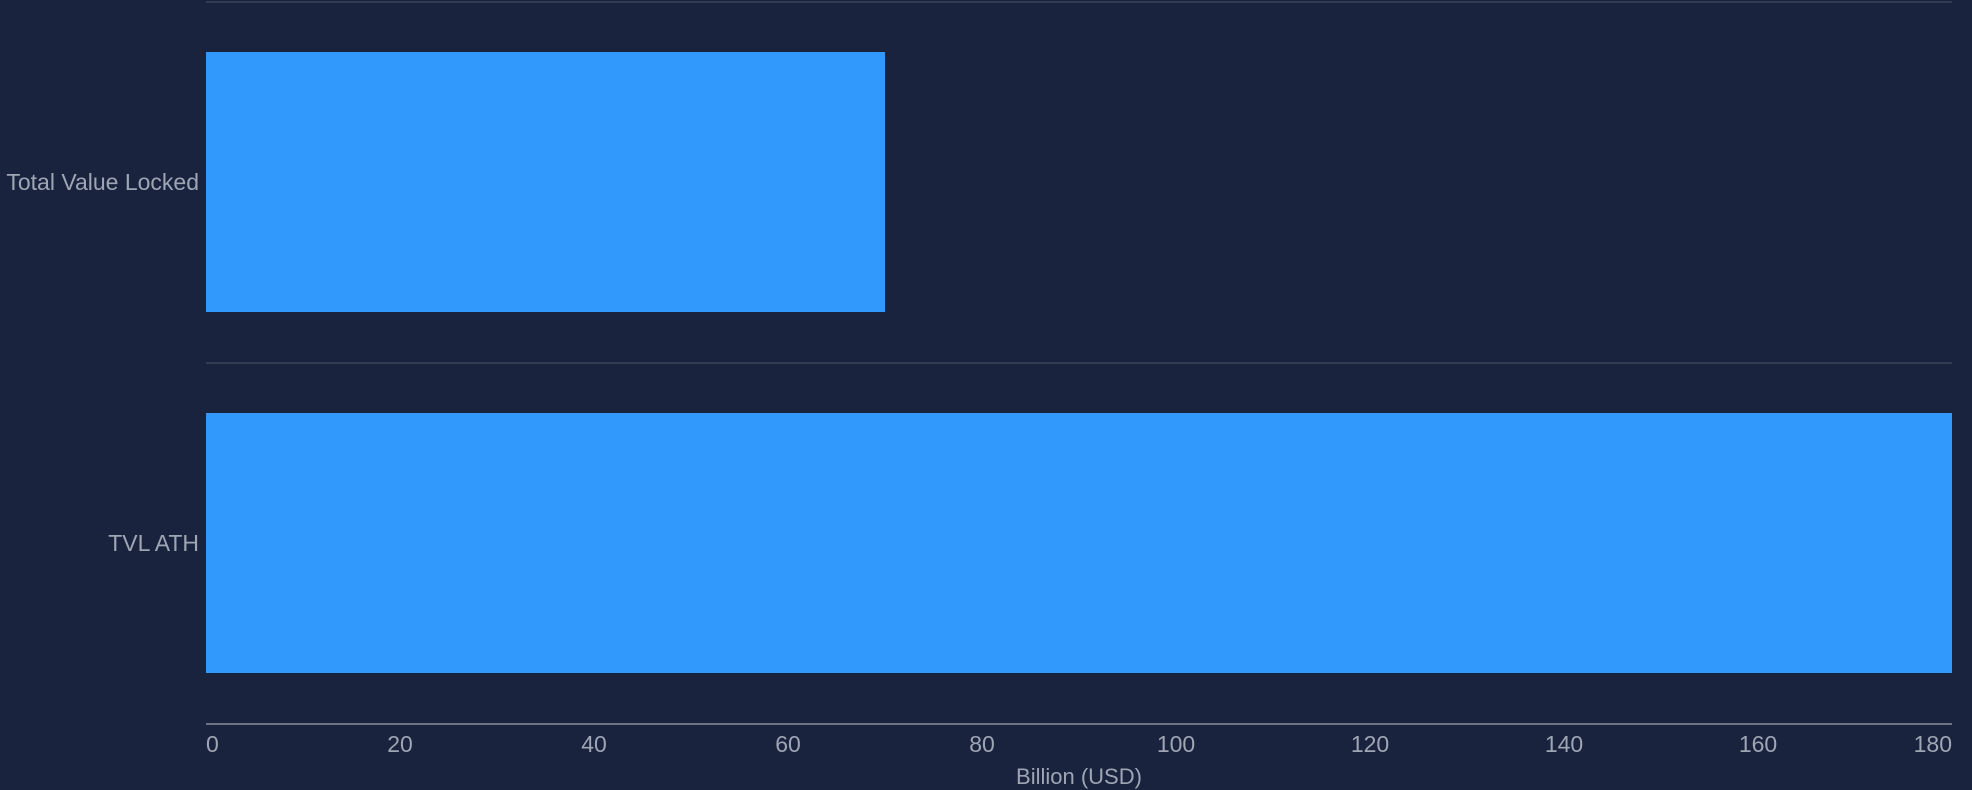  What do you see at coordinates (1079, 744) in the screenshot?
I see `x-tick-labels: 0 20 40 60 80 100 120 140 160 180` at bounding box center [1079, 744].